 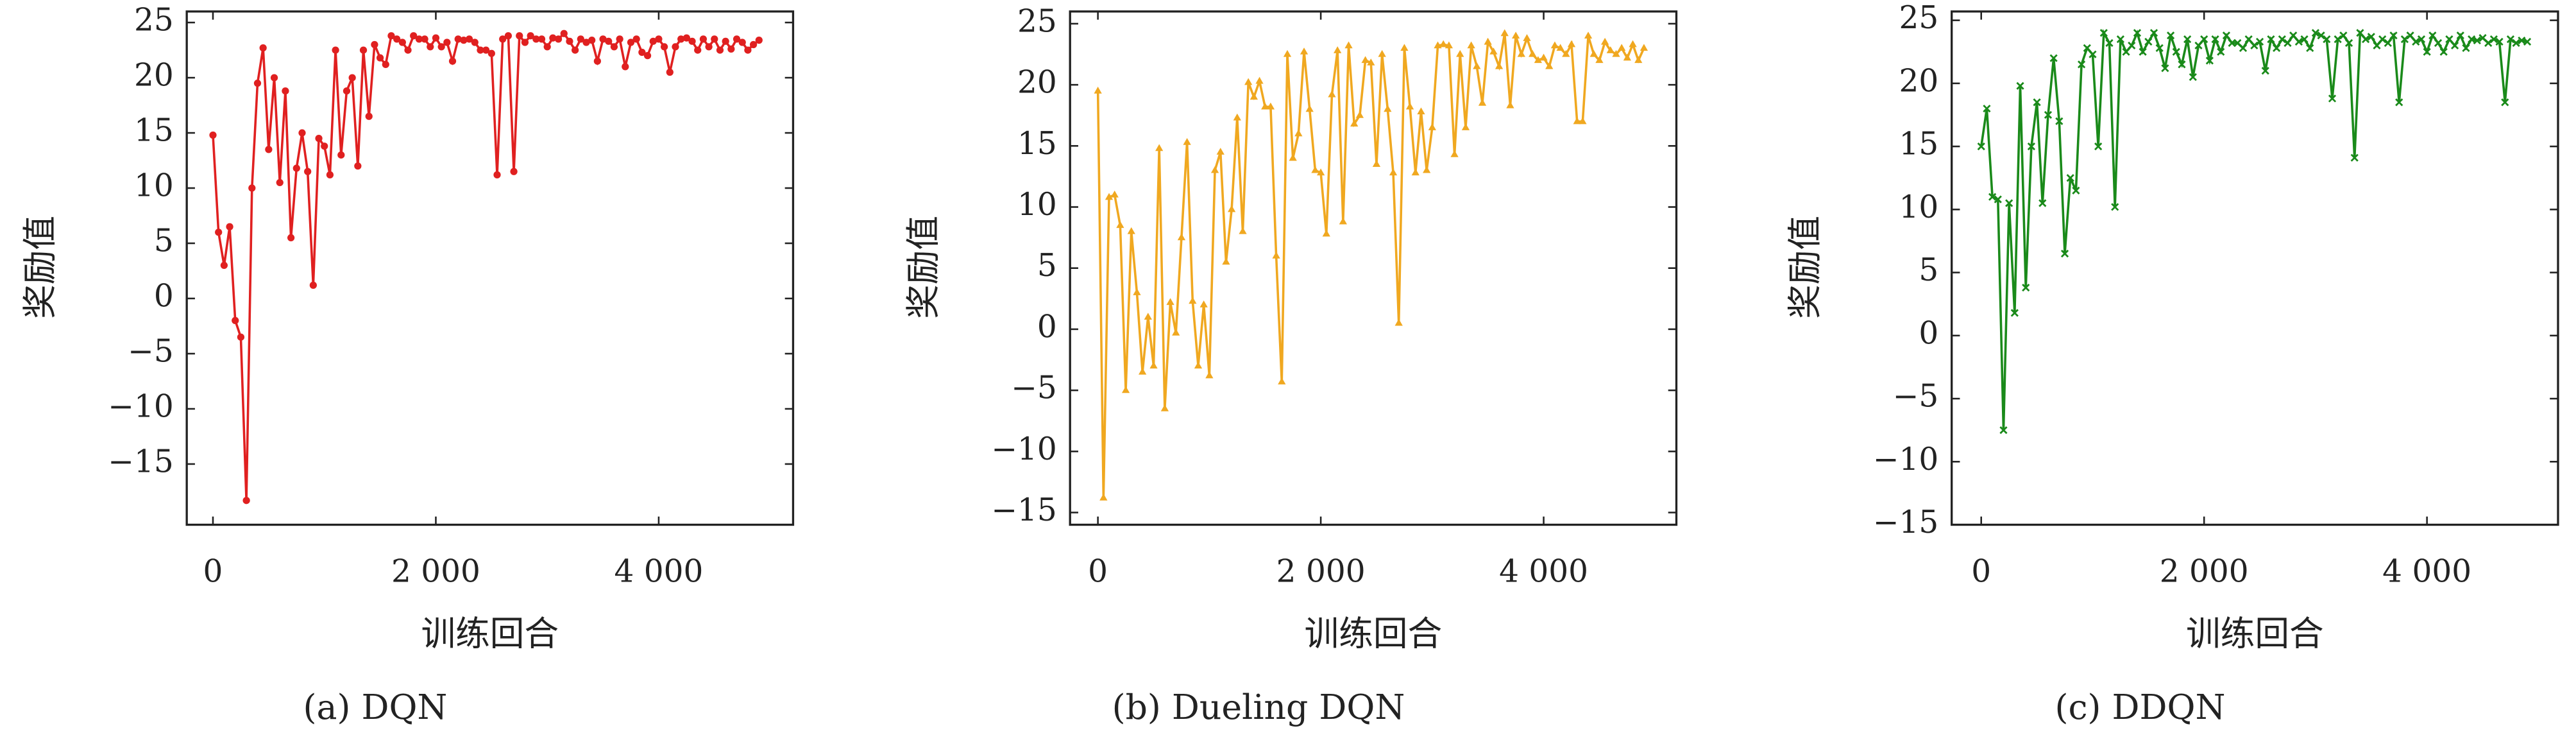 I want to click on y-axis-label: 奖励值, so click(x=922, y=267).